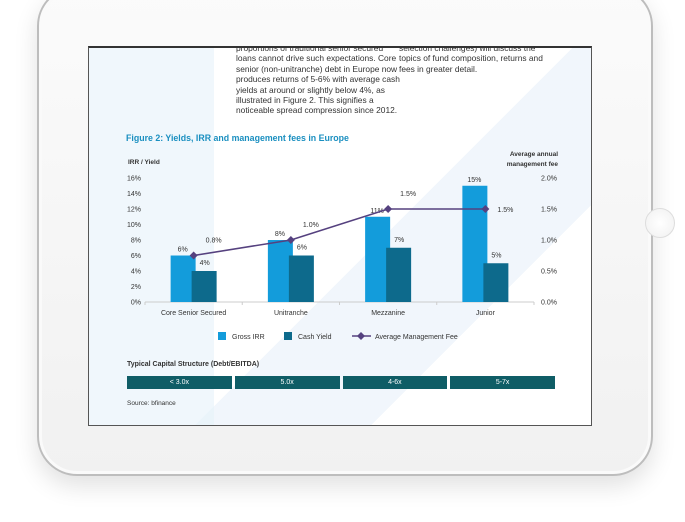  I want to click on legend-marker-fee, so click(361, 336).